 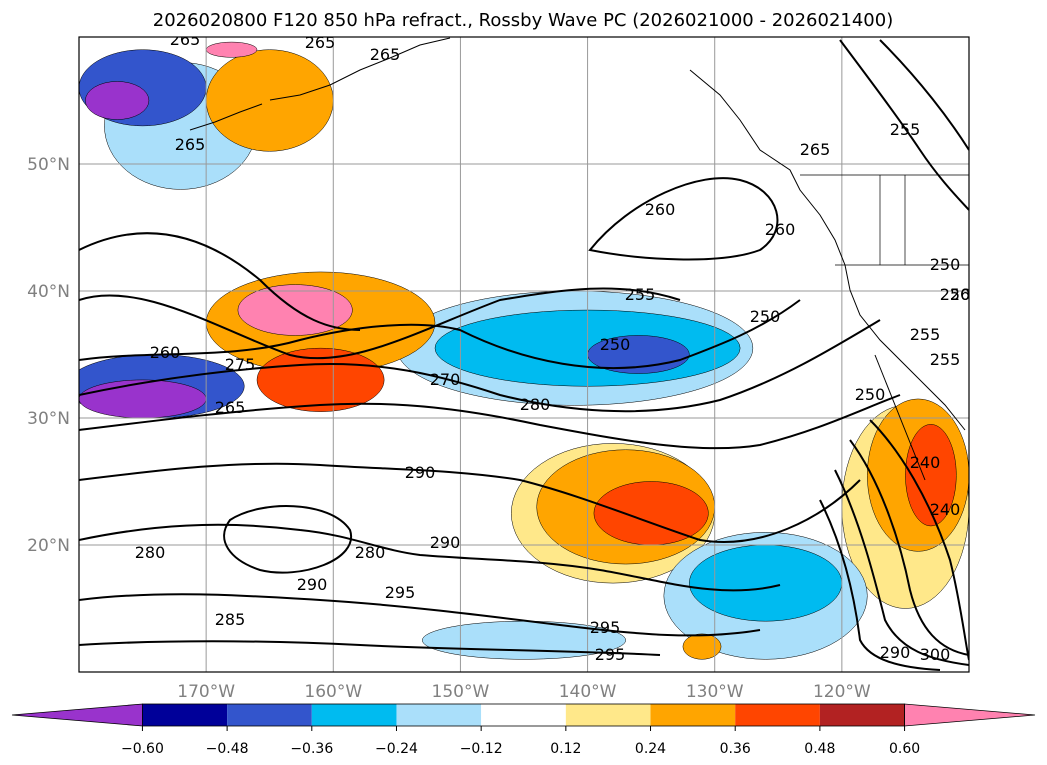 I want to click on colorbar-tick-label: −0.24, so click(x=396, y=749).